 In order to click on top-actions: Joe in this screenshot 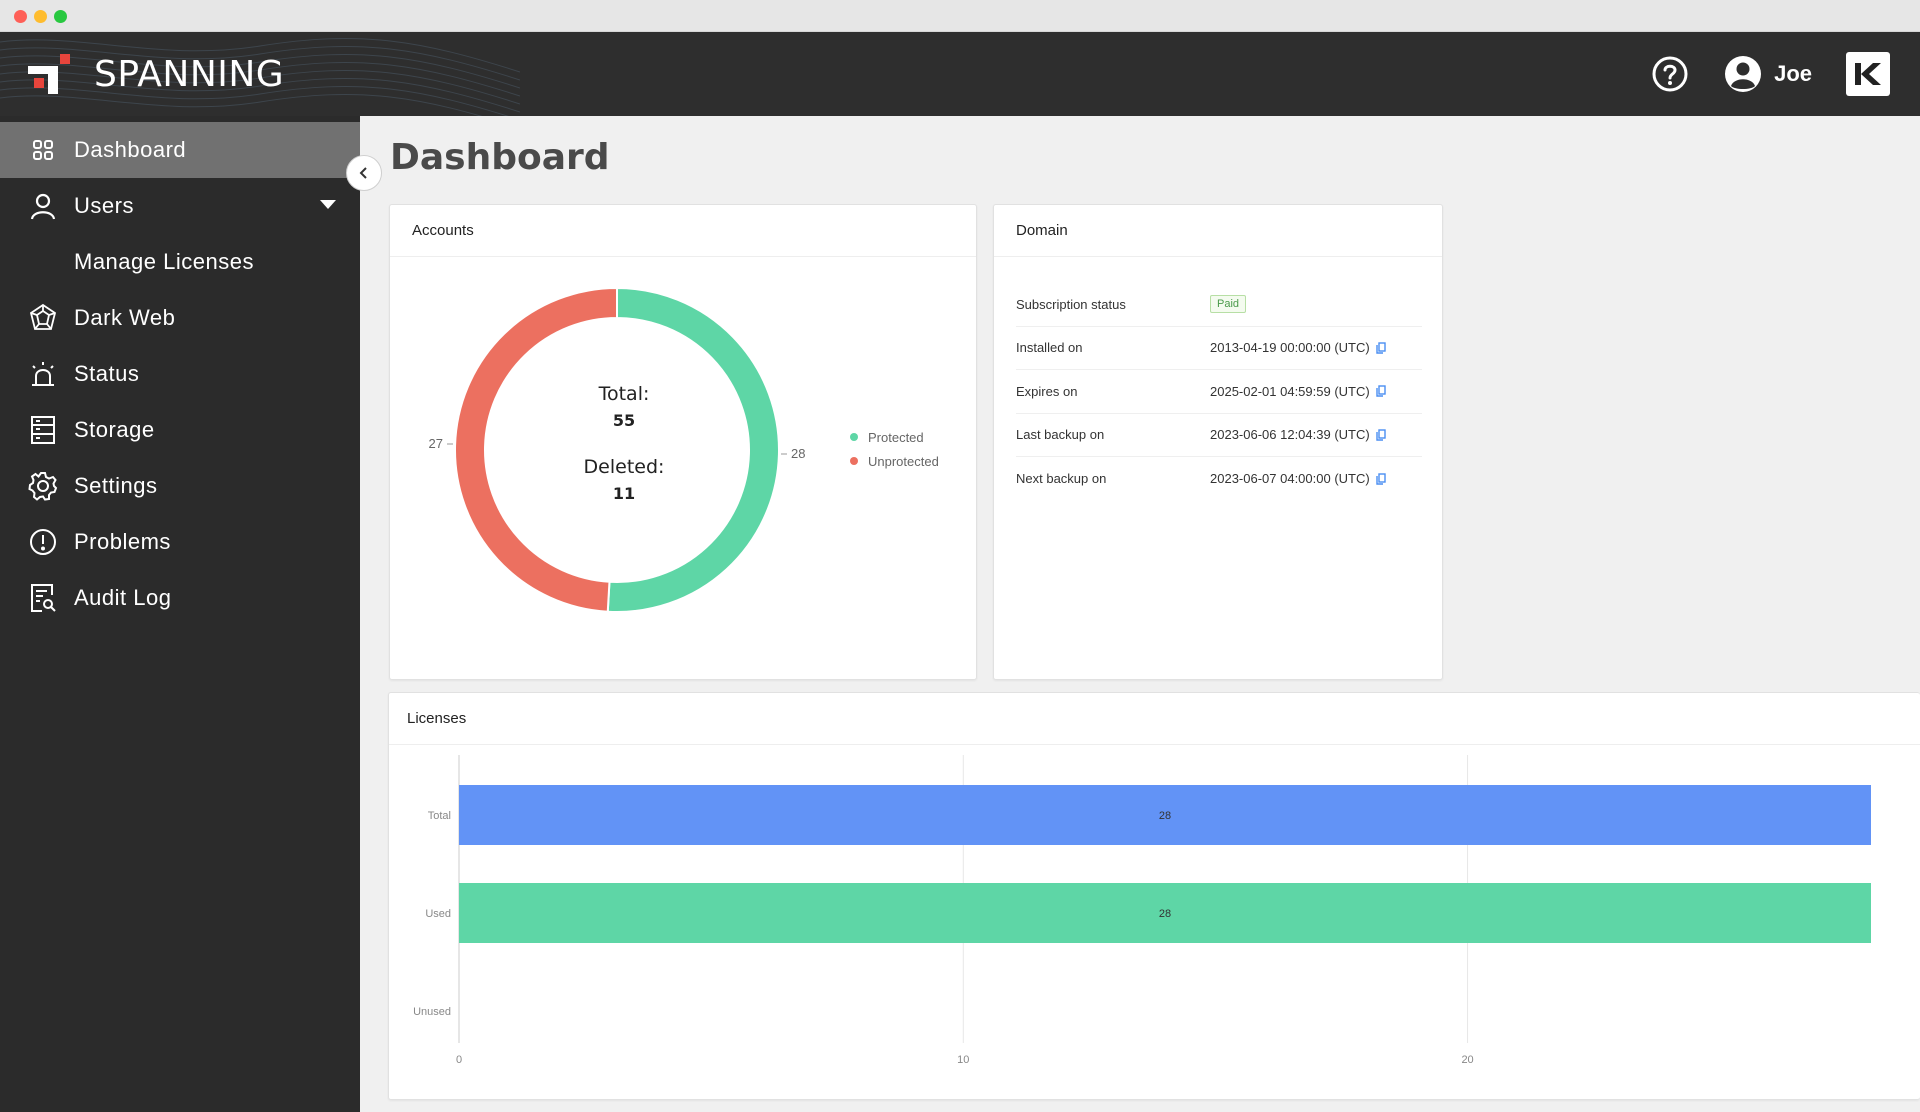, I will do `click(1770, 74)`.